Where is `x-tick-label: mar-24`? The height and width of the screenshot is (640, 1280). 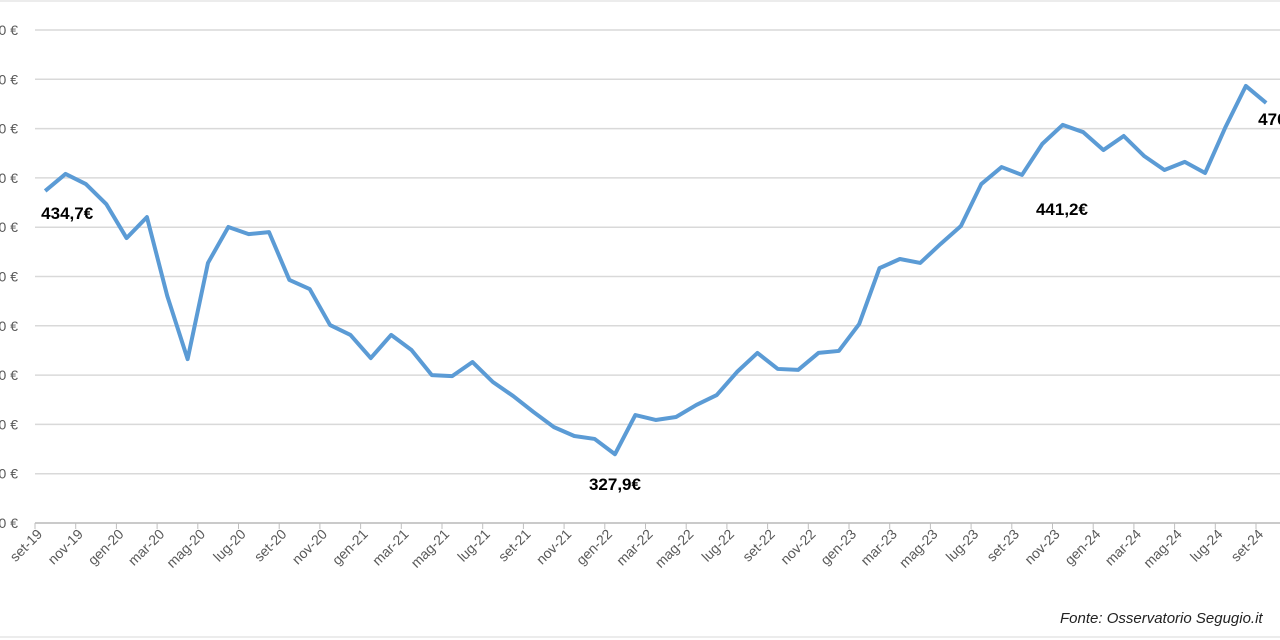
x-tick-label: mar-24 is located at coordinates (1123, 547).